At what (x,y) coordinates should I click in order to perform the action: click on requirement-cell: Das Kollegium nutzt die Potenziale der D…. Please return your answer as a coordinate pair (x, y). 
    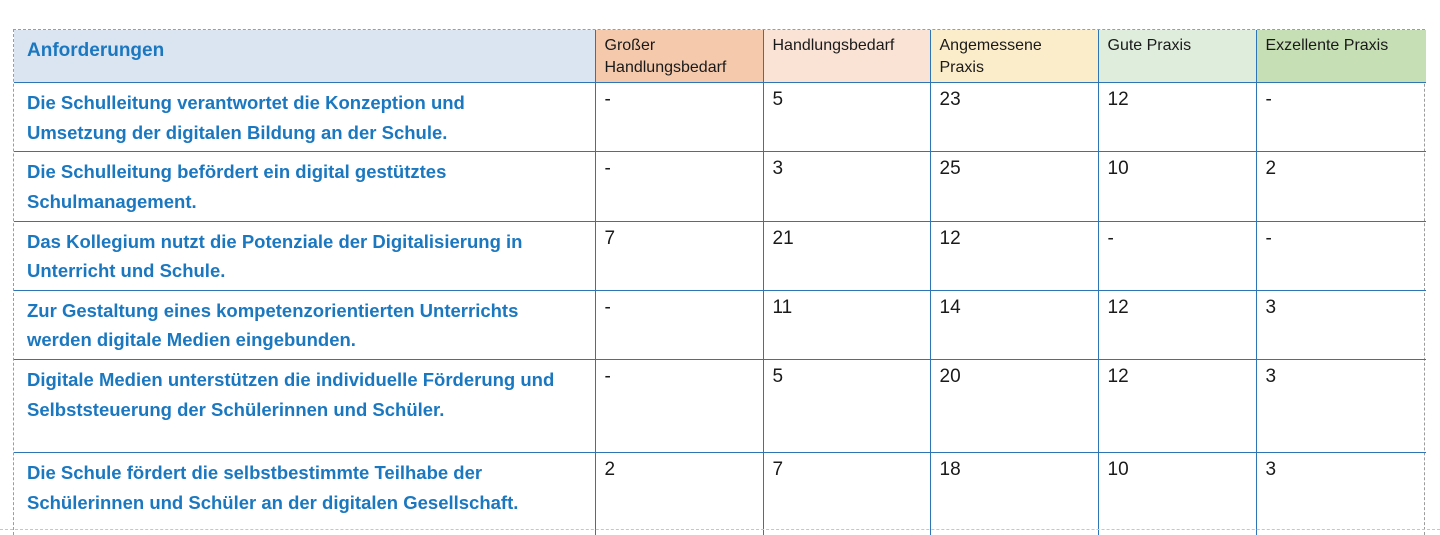
    Looking at the image, I should click on (305, 255).